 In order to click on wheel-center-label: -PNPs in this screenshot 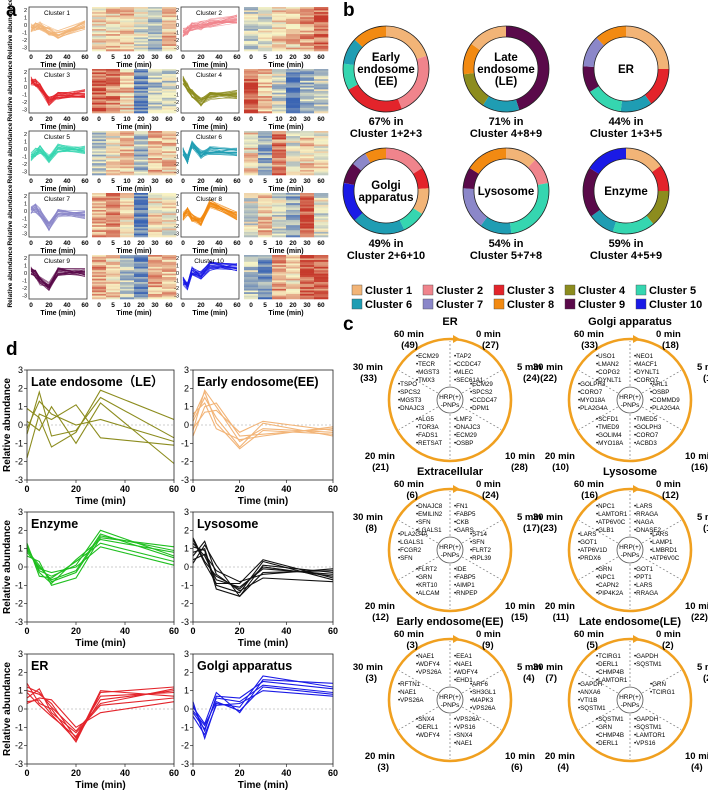, I will do `click(631, 405)`.